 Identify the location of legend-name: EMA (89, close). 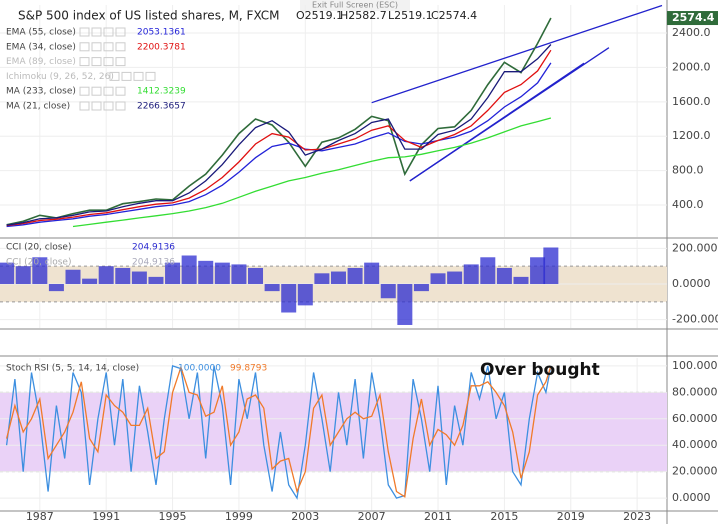
(41, 62).